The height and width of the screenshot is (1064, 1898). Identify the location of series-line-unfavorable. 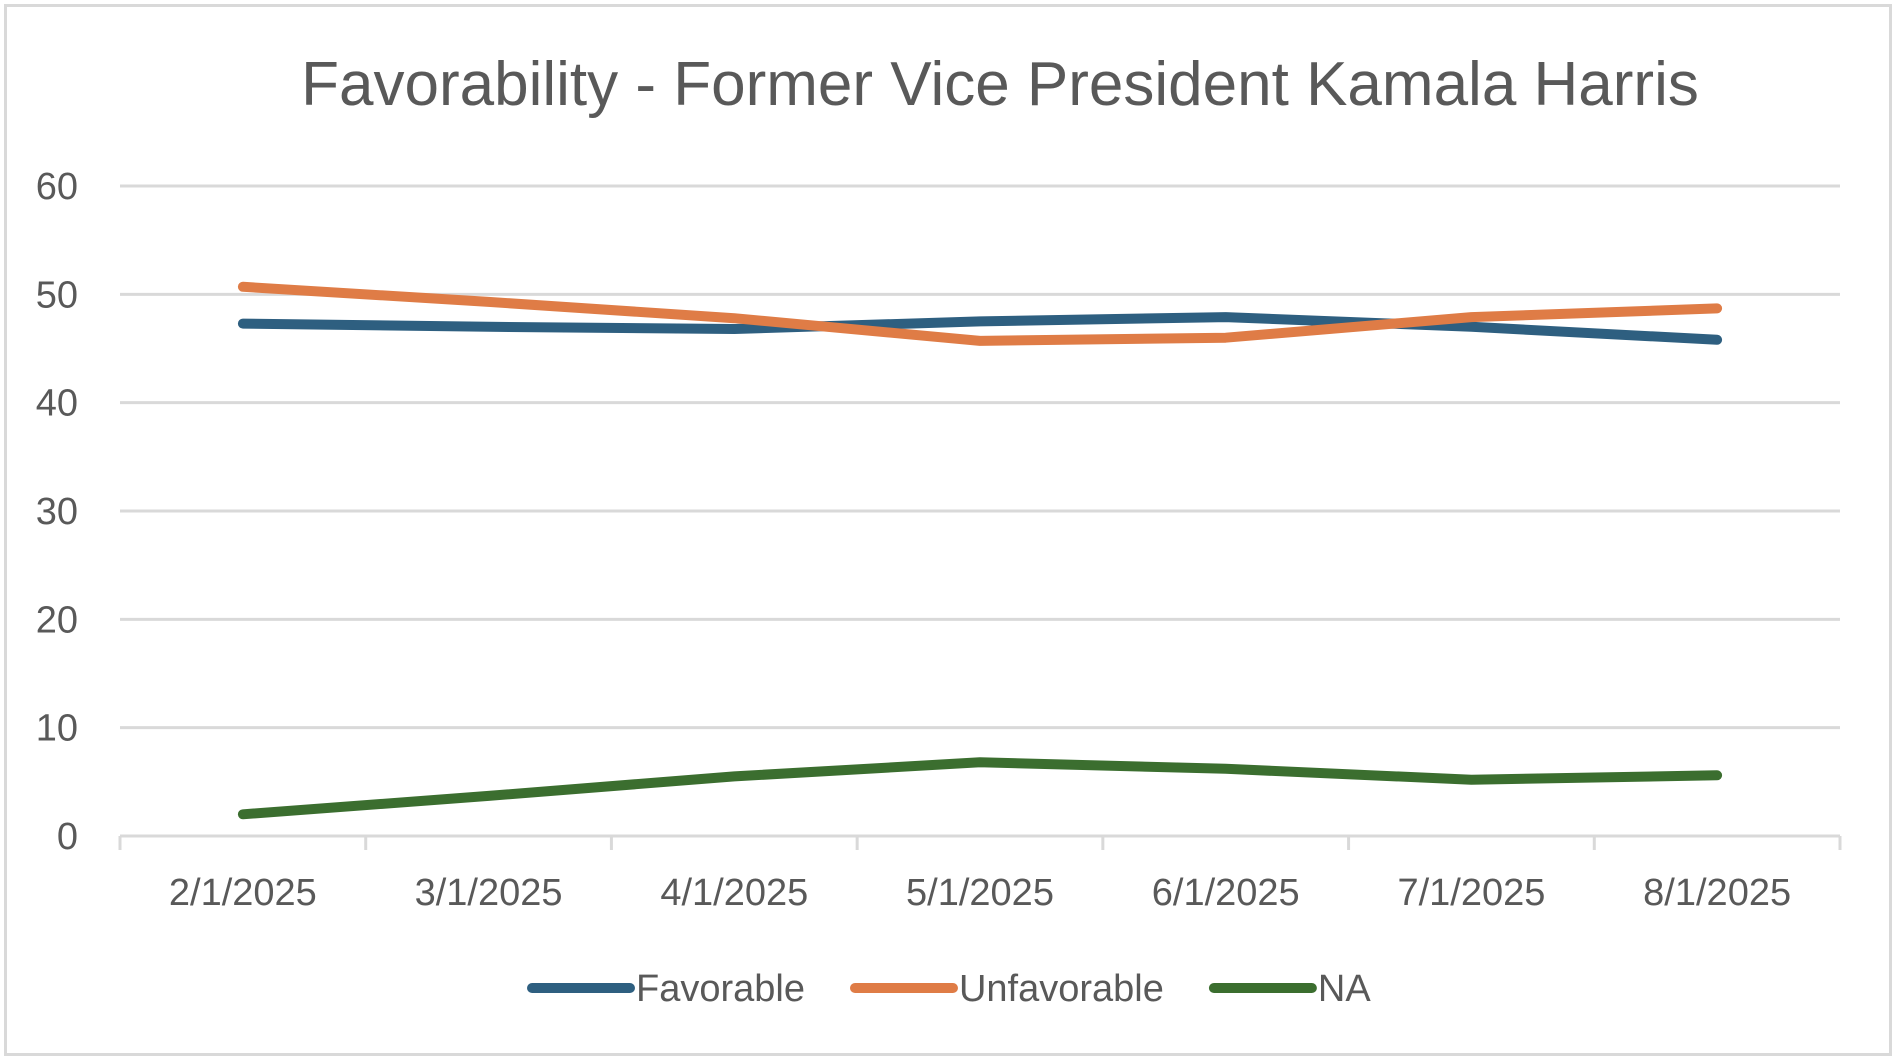
(980, 313).